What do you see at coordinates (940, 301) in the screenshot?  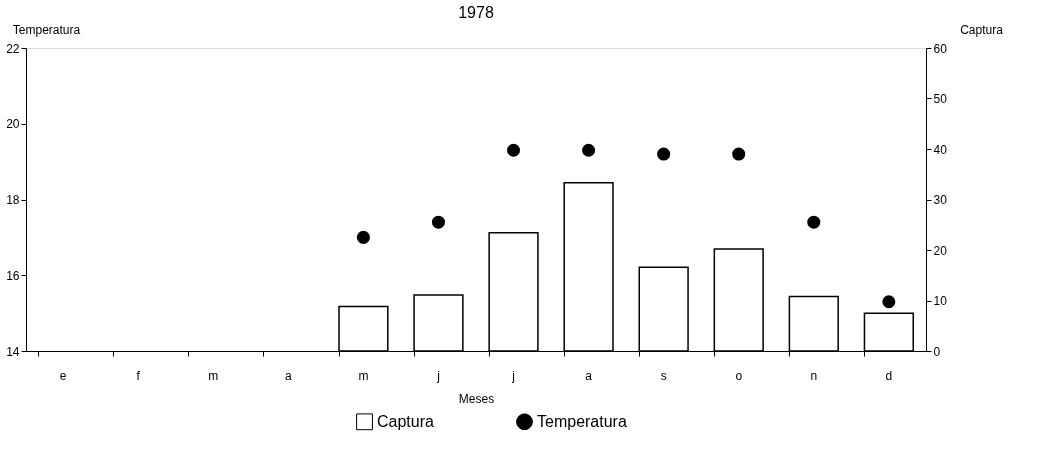 I see `y2-tick-label: 10` at bounding box center [940, 301].